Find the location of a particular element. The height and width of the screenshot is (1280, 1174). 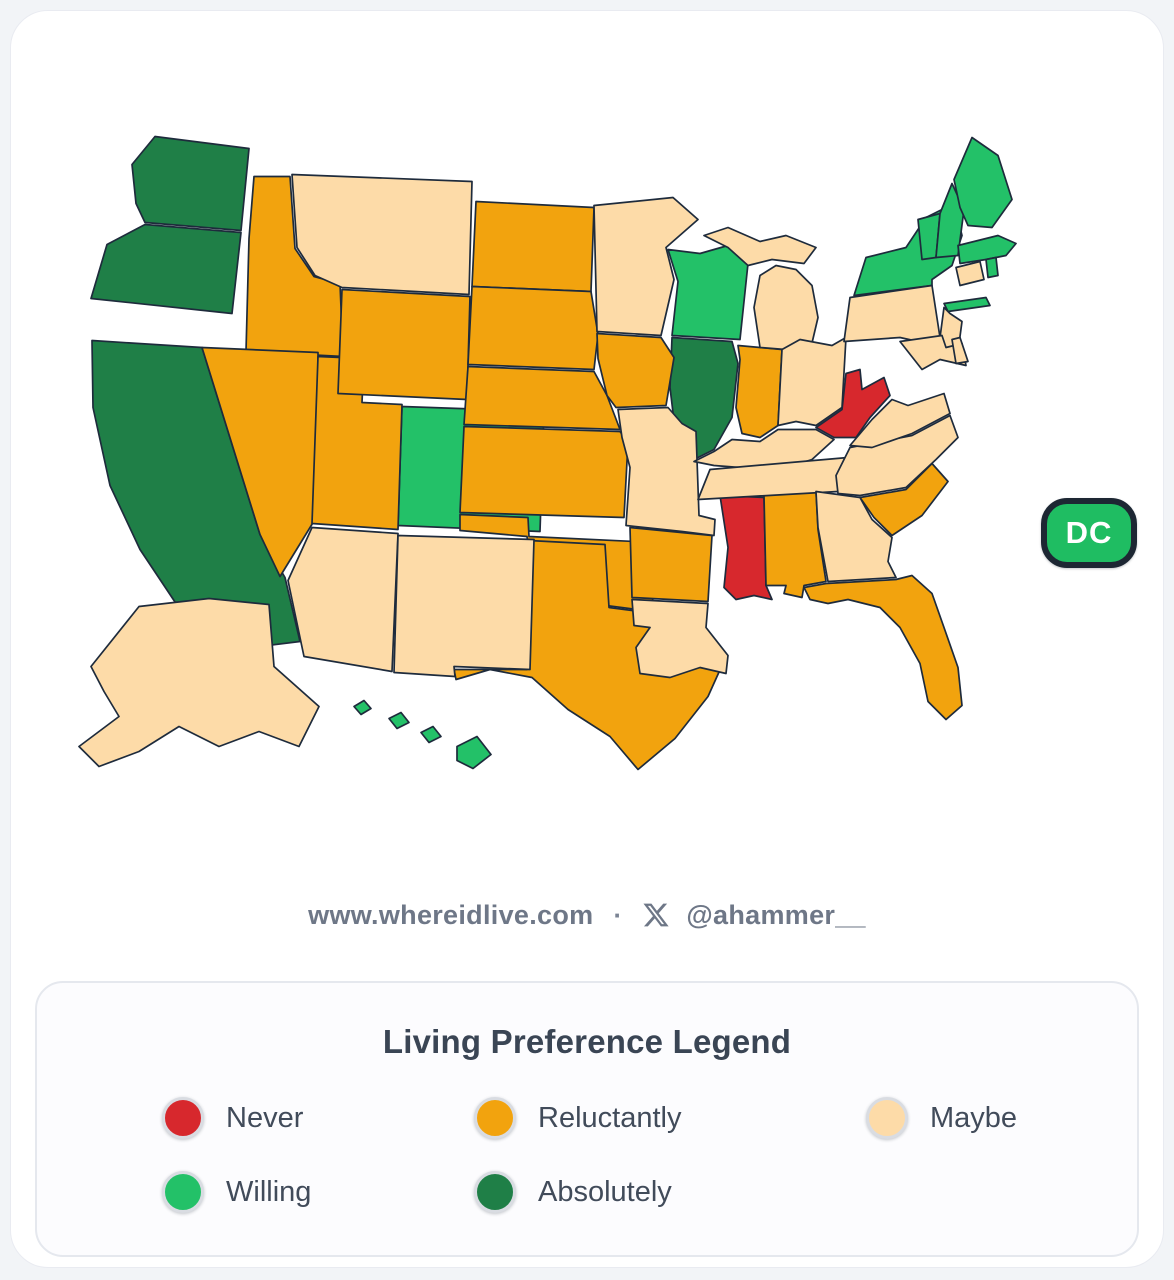

state-NC is located at coordinates (897, 455).